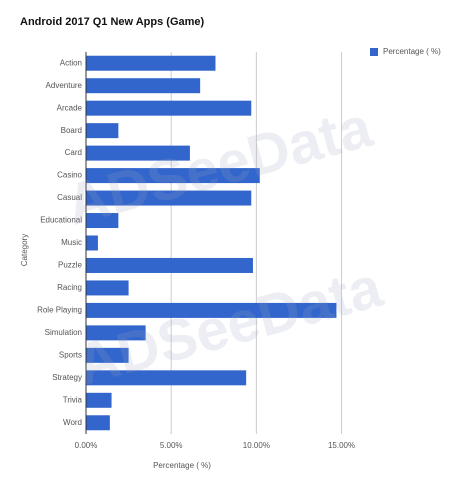 The image size is (459, 489). What do you see at coordinates (374, 52) in the screenshot?
I see `legend-swatch` at bounding box center [374, 52].